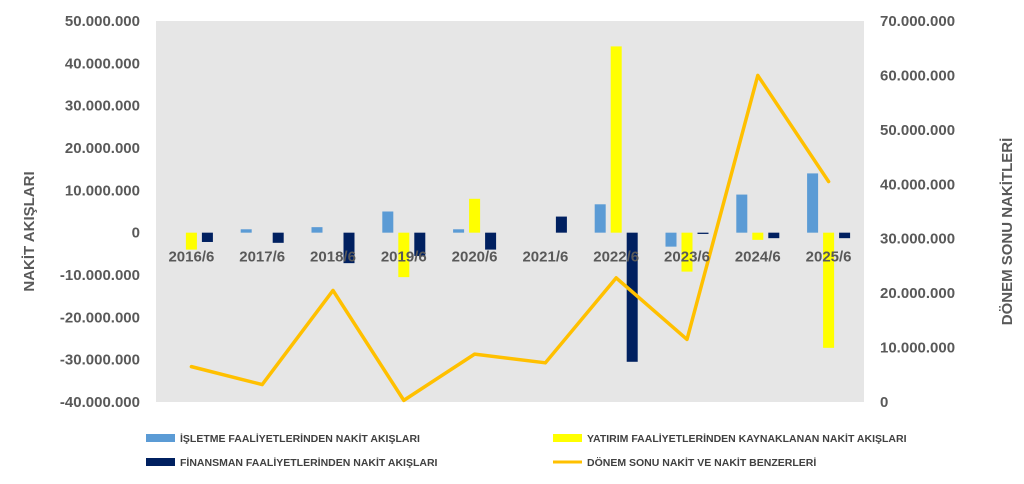  What do you see at coordinates (829, 290) in the screenshot?
I see `bar-2-2025/6` at bounding box center [829, 290].